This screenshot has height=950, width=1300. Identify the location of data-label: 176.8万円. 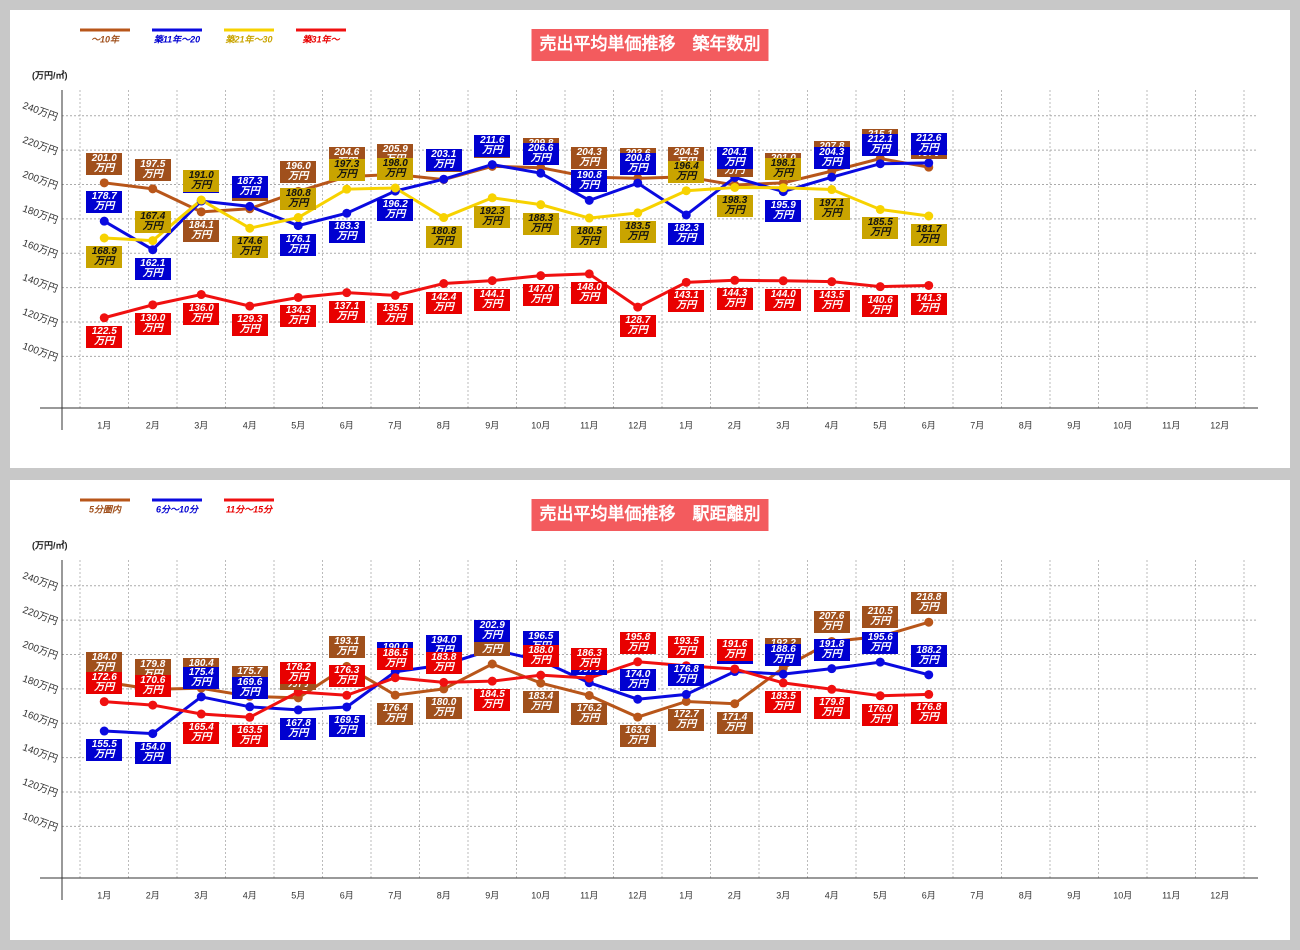
(928, 713).